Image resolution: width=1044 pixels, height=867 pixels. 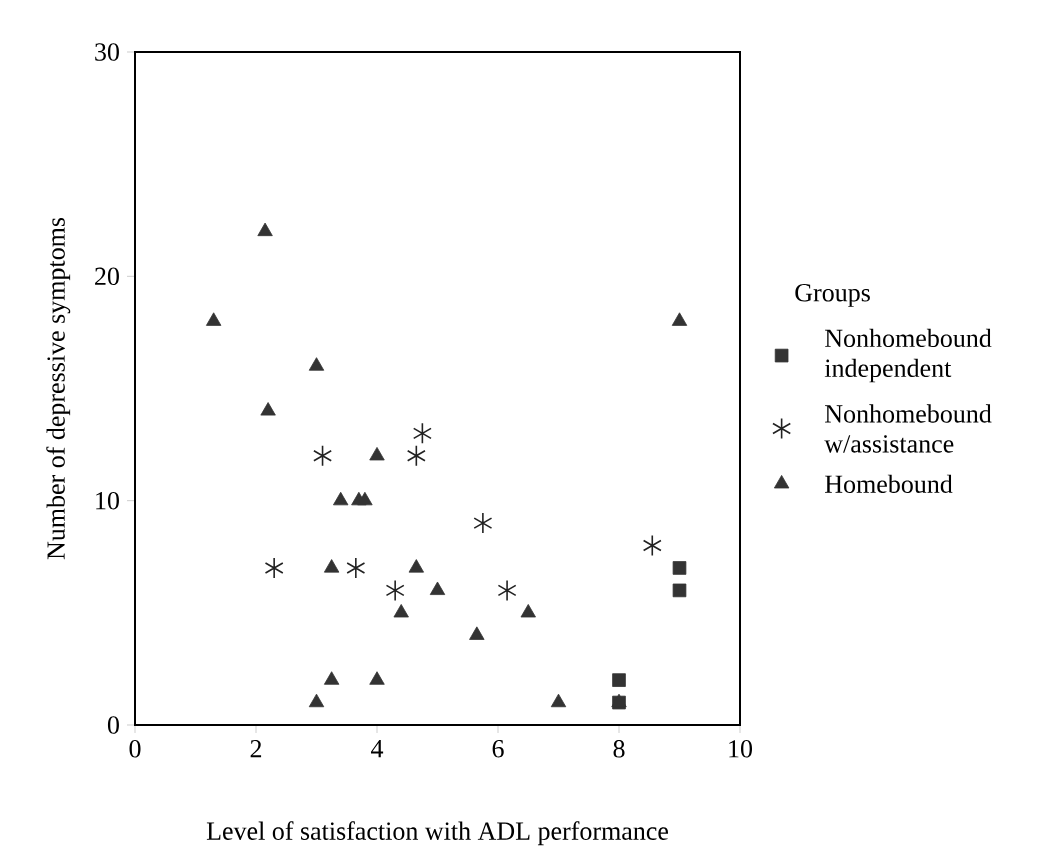 What do you see at coordinates (107, 500) in the screenshot?
I see `y-tick-label: 10` at bounding box center [107, 500].